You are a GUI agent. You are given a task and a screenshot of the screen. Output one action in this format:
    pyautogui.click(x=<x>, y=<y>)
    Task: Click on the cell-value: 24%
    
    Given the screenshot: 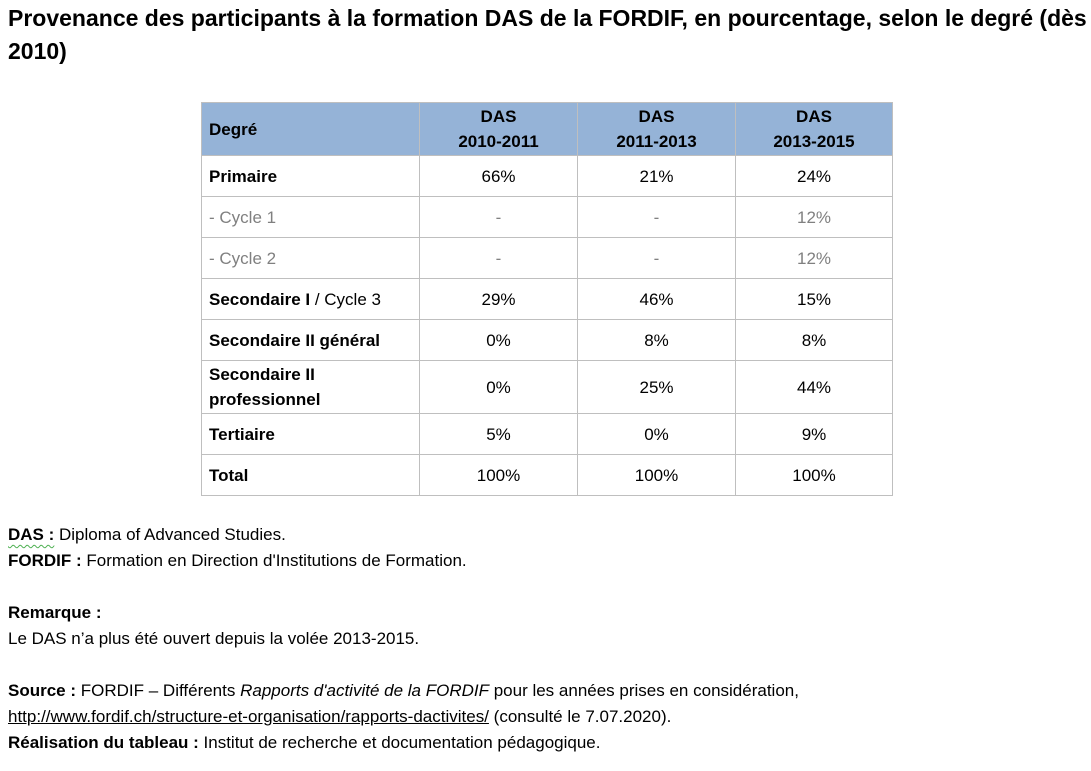 What is the action you would take?
    pyautogui.click(x=814, y=176)
    